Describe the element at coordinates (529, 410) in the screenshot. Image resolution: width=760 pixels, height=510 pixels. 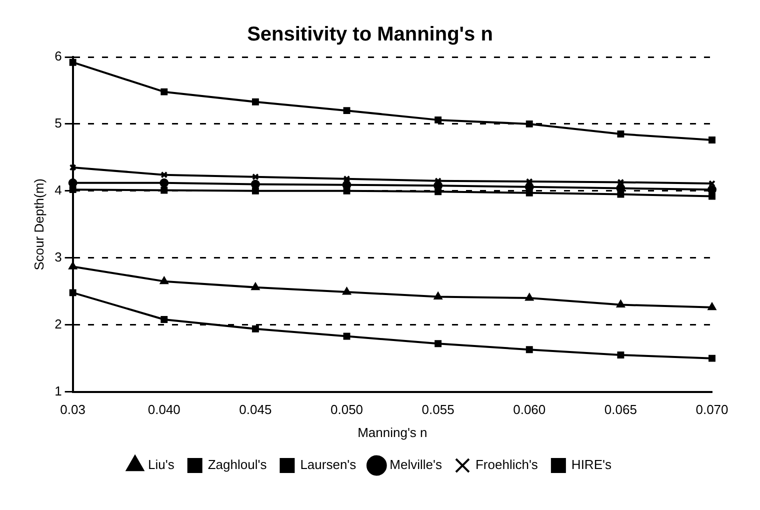
I see `x-tick-label: 0.060` at that location.